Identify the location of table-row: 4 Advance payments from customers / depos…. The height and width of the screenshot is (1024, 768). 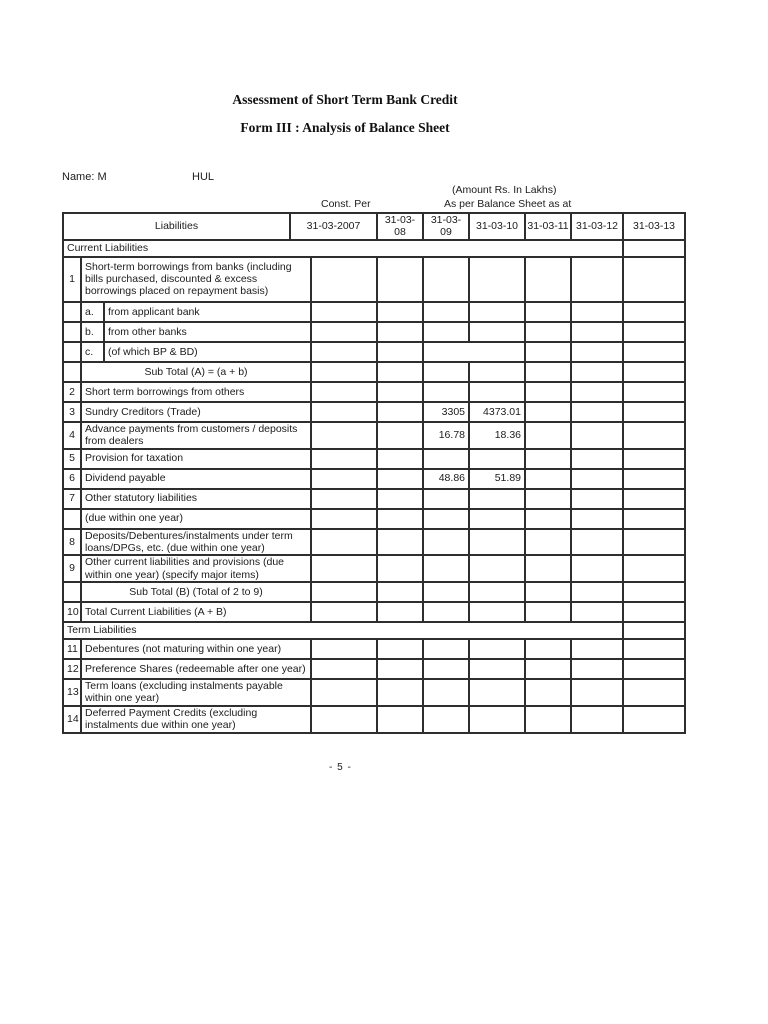
(374, 435).